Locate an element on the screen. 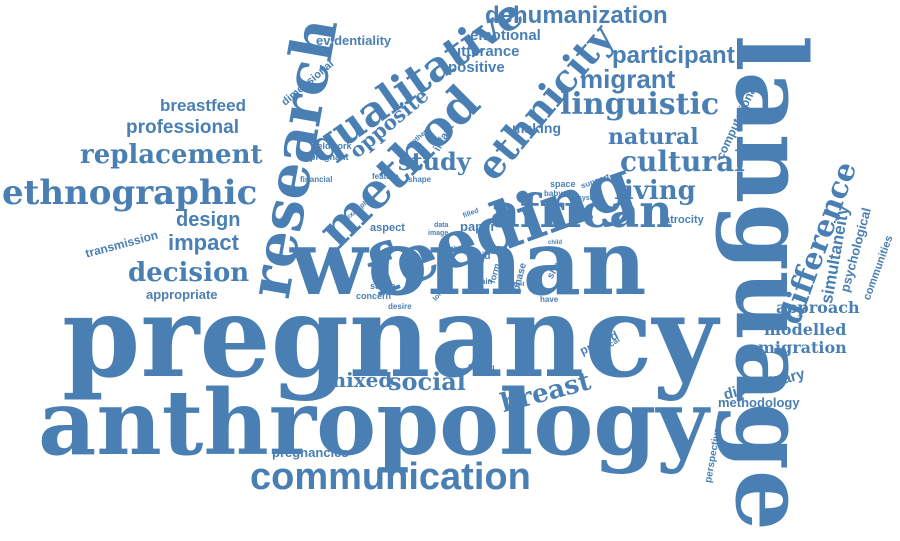 The width and height of the screenshot is (900, 541). word-making: making is located at coordinates (537, 128).